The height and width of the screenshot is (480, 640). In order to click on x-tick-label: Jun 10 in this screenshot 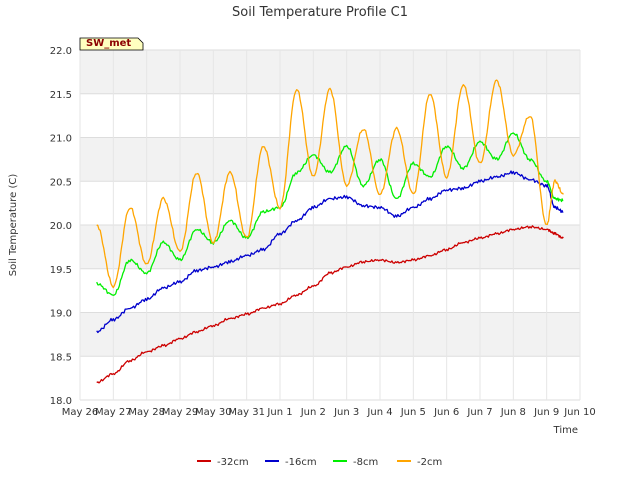, I will do `click(579, 412)`.